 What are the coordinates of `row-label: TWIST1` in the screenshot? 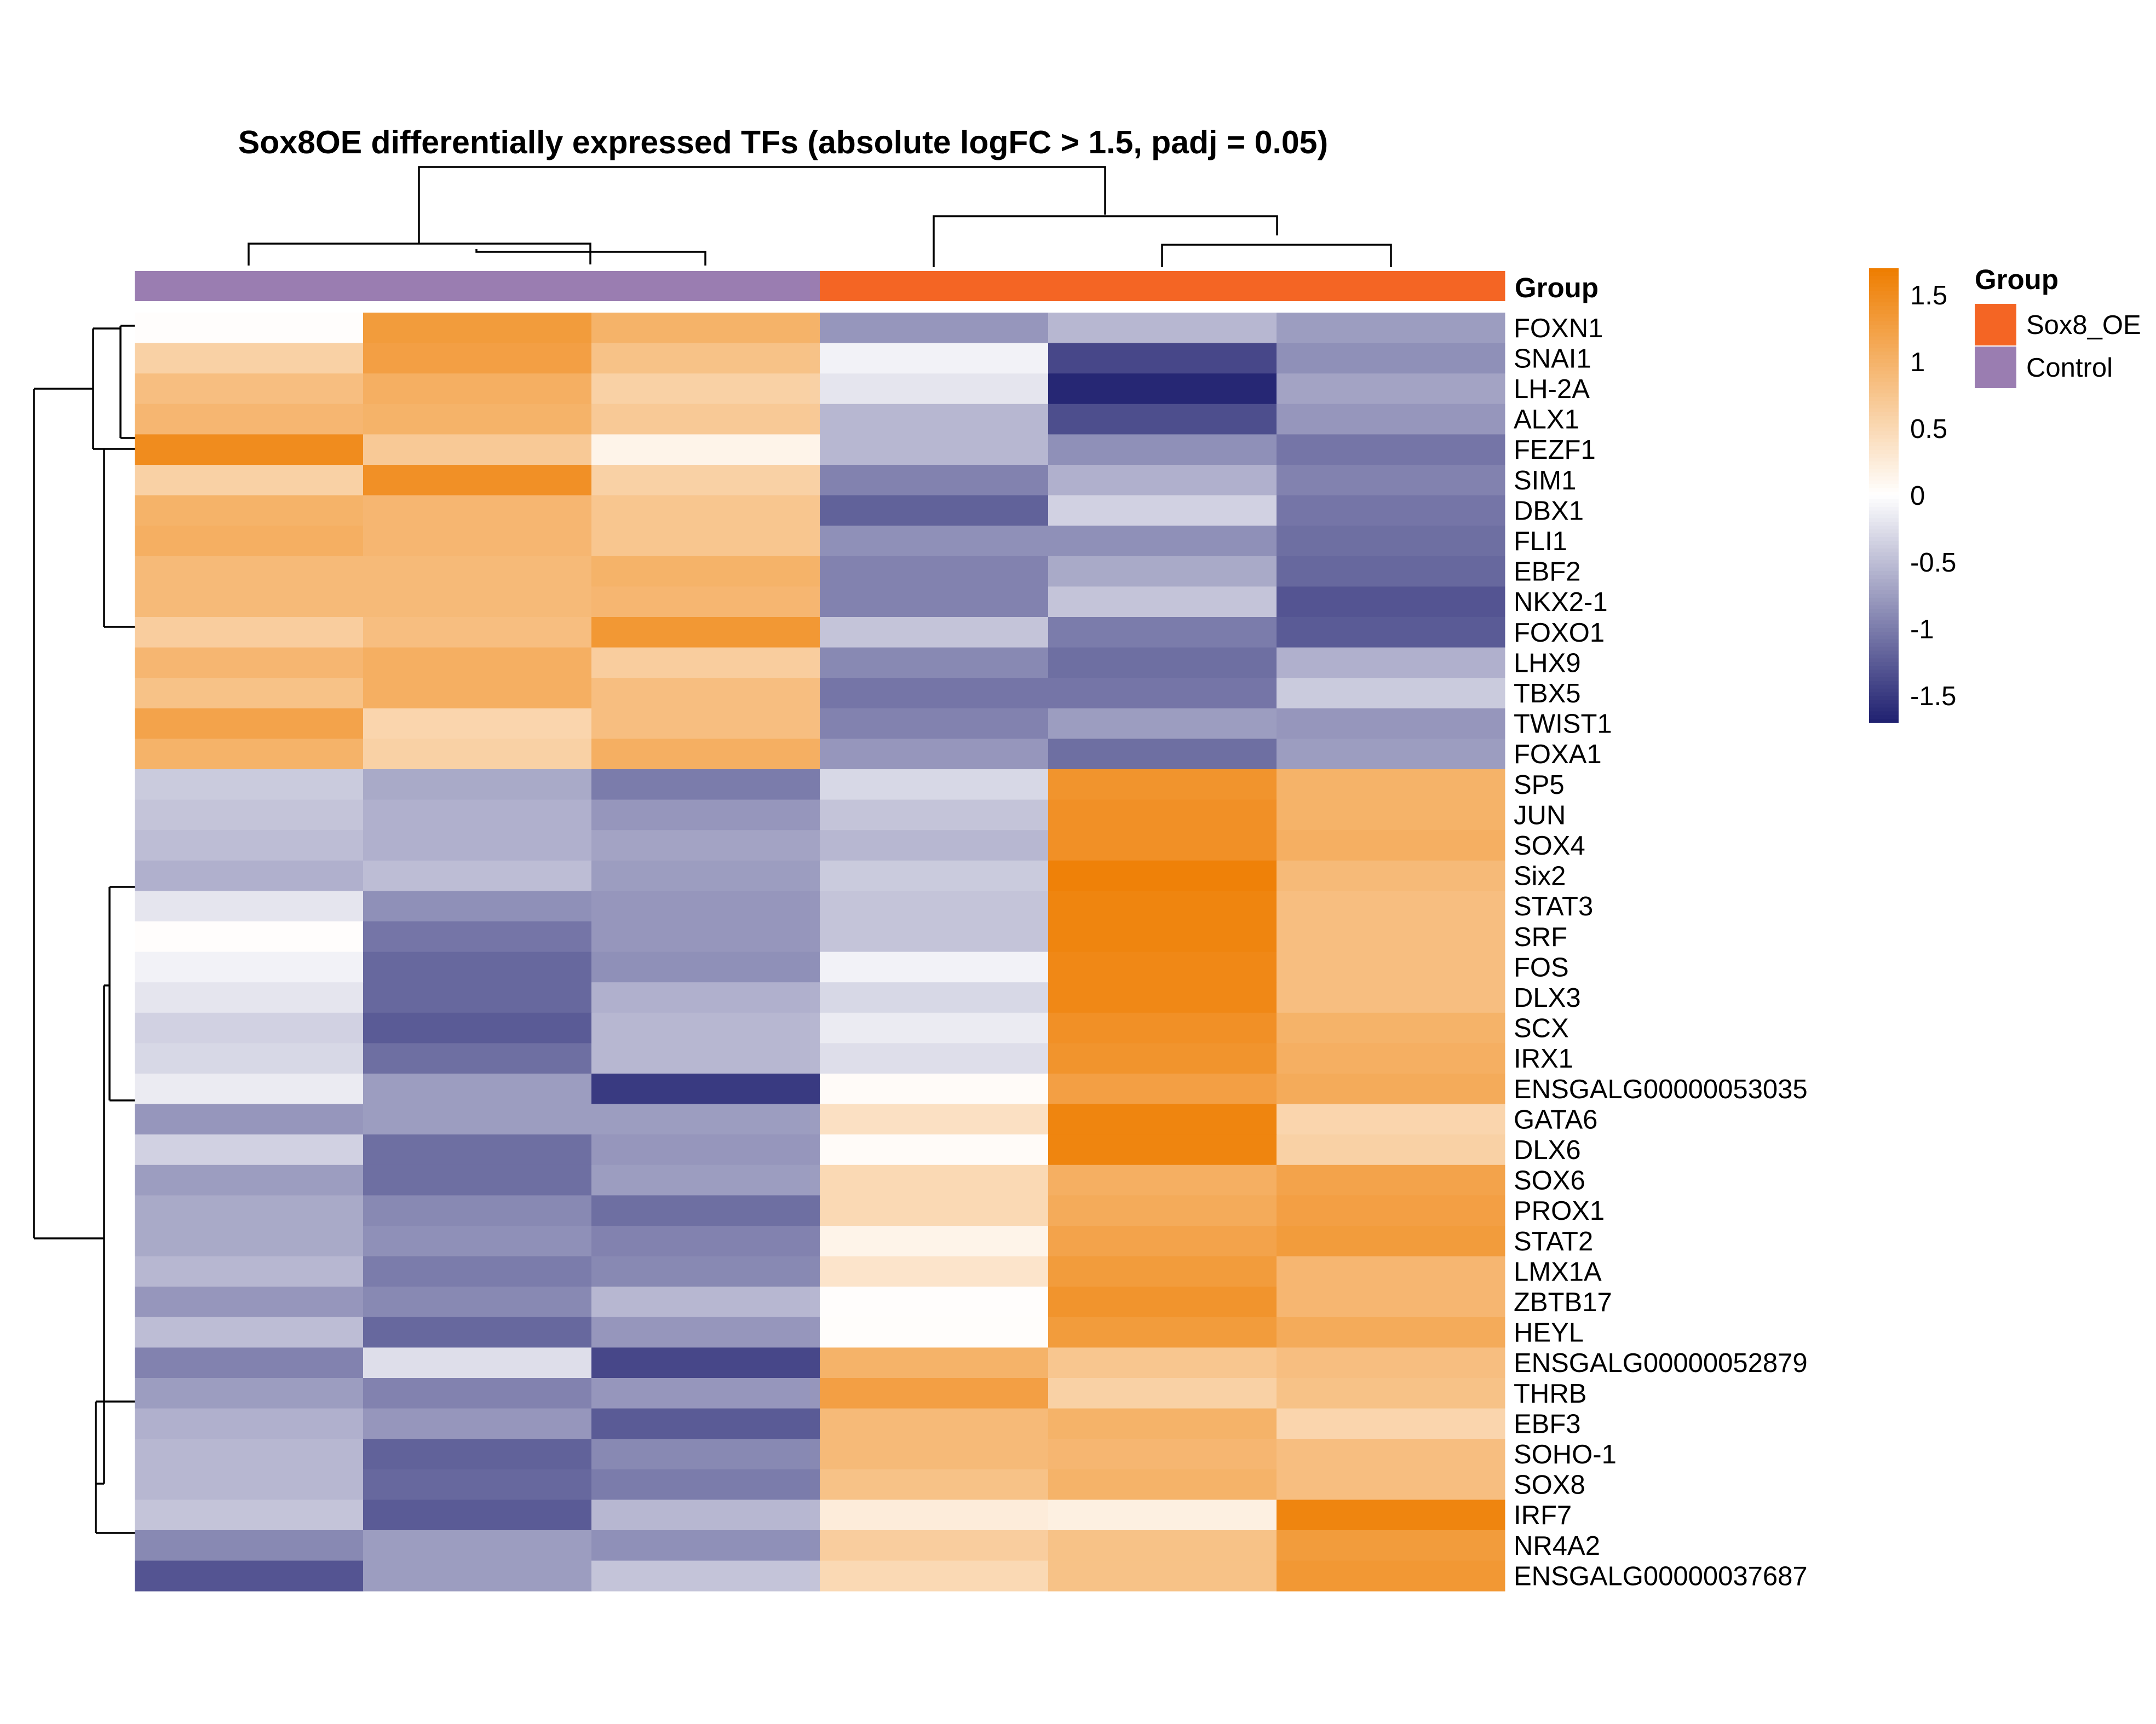 It's located at (1563, 724).